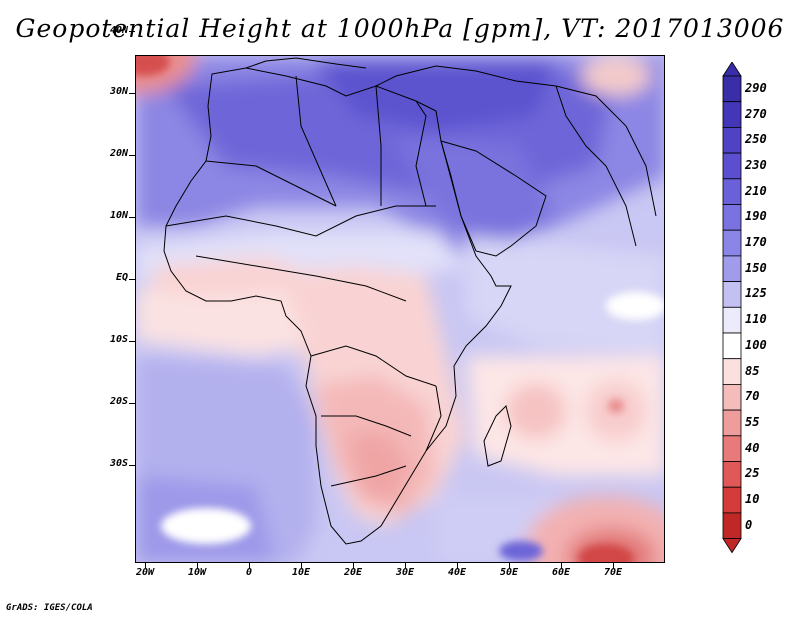 The width and height of the screenshot is (800, 618). I want to click on footer-credit: GrADS: IGES/COLA, so click(49, 608).